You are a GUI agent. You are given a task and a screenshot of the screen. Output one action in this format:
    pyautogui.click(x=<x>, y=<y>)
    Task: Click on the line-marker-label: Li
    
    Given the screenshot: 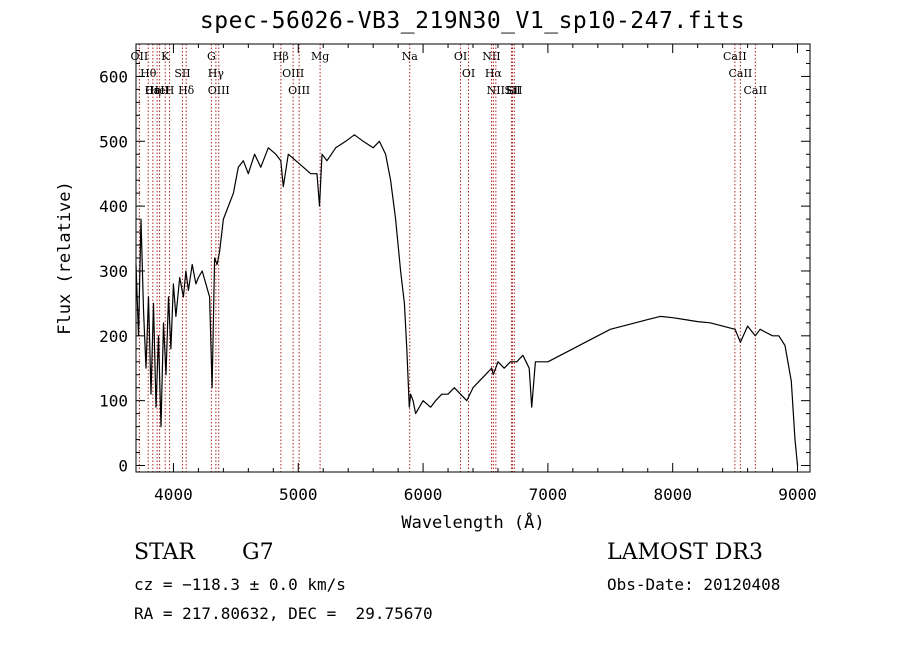 What is the action you would take?
    pyautogui.click(x=511, y=90)
    